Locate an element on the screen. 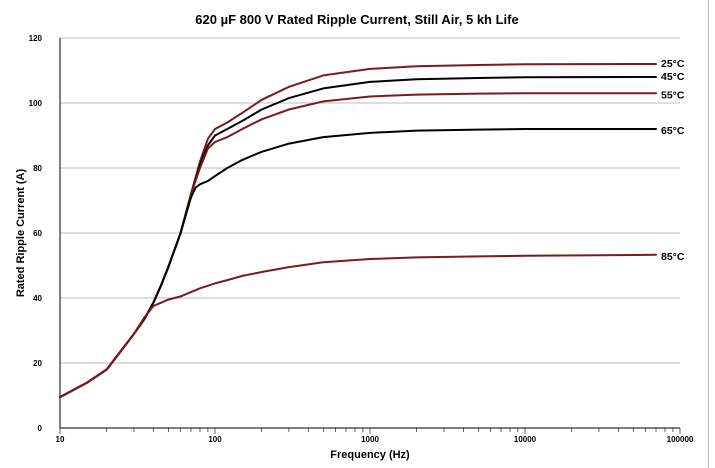  right-edge-rule is located at coordinates (708, 234).